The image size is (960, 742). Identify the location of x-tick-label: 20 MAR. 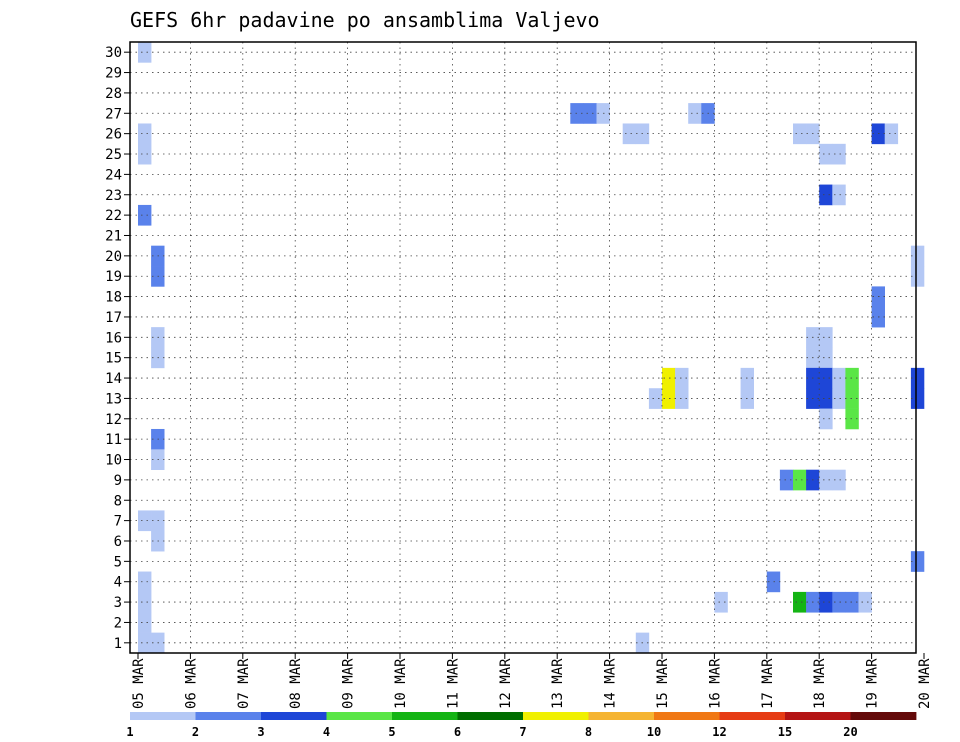
(925, 683).